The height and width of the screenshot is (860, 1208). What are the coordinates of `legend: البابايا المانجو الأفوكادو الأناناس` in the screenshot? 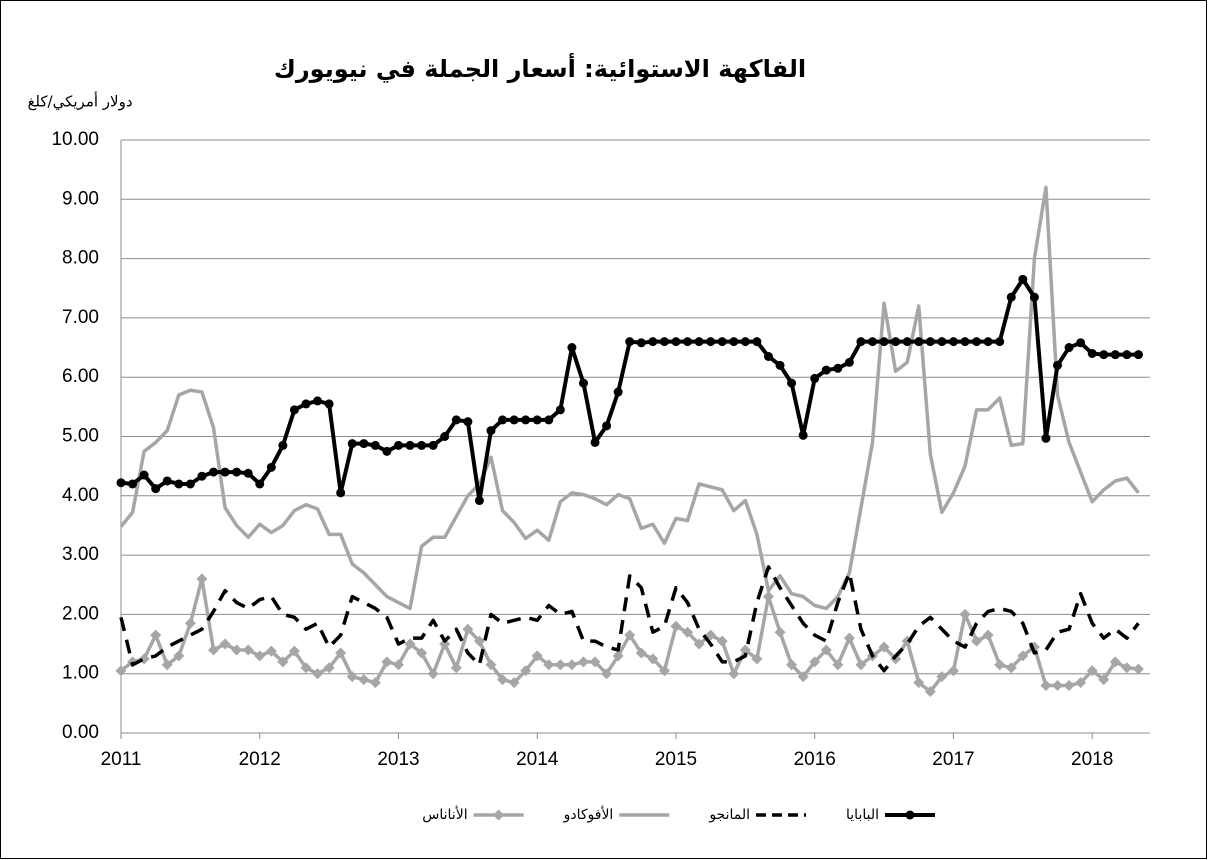 It's located at (678, 814).